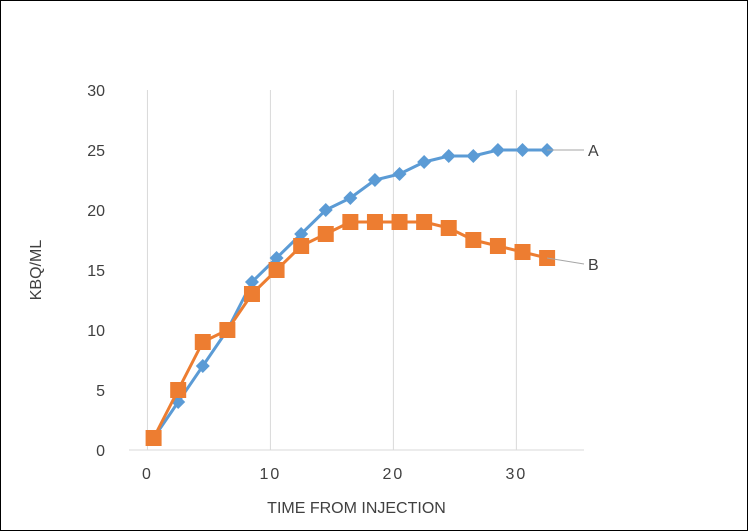  I want to click on x-axis-title: TIME FROM INJECTION, so click(356, 508).